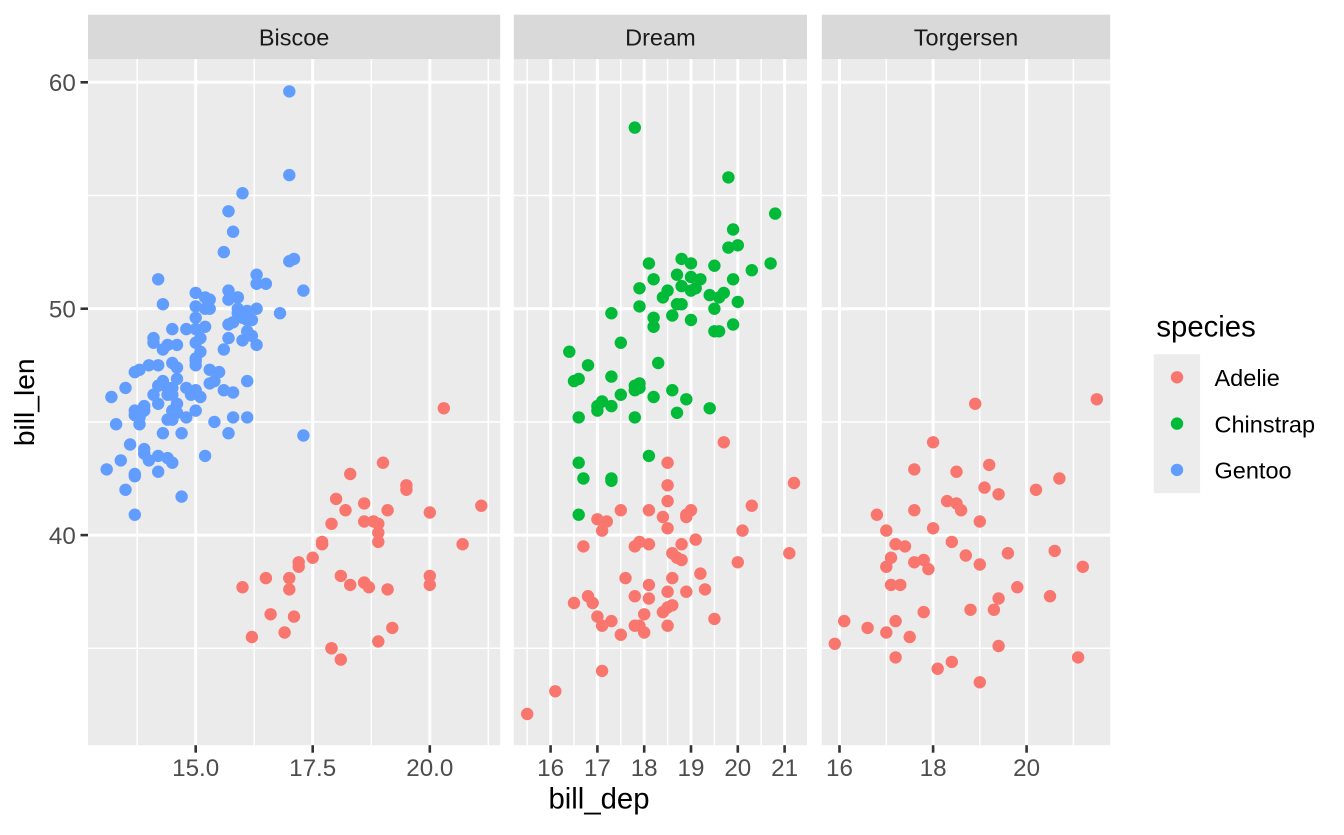 This screenshot has height=835, width=1344. What do you see at coordinates (660, 38) in the screenshot?
I see `svg-text: Dream` at bounding box center [660, 38].